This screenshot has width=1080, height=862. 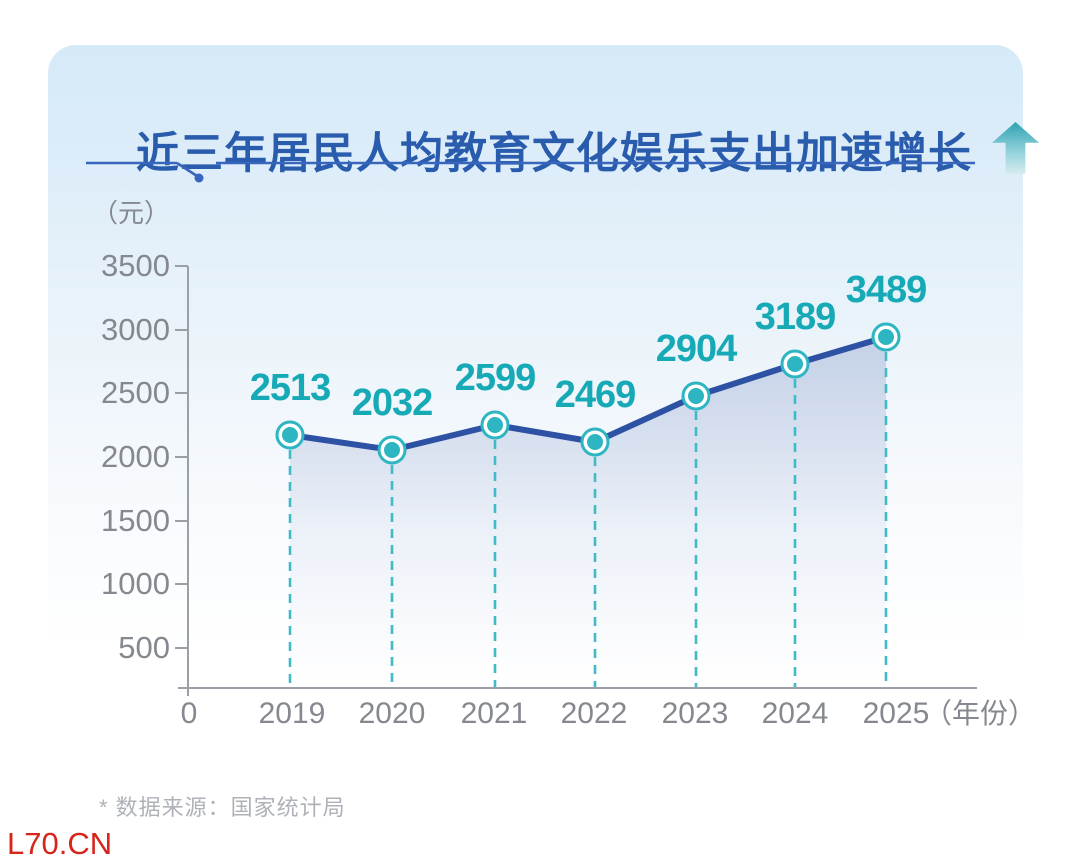 What do you see at coordinates (896, 713) in the screenshot?
I see `x-tick-label: 2025` at bounding box center [896, 713].